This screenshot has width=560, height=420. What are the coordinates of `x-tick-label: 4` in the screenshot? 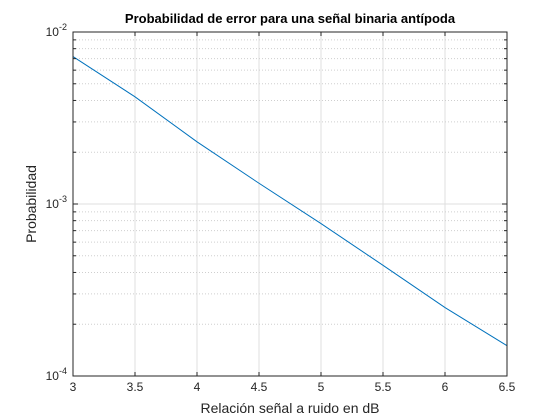 It's located at (197, 387).